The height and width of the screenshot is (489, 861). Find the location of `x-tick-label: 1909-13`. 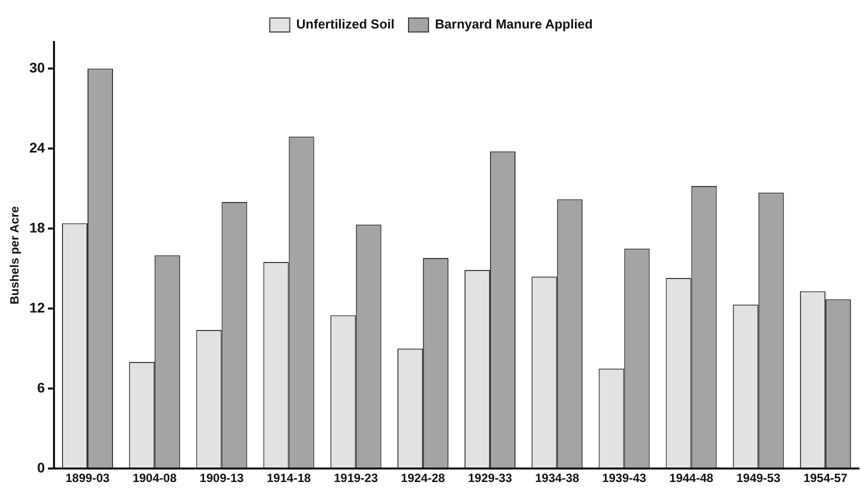

x-tick-label: 1909-13 is located at coordinates (222, 478).